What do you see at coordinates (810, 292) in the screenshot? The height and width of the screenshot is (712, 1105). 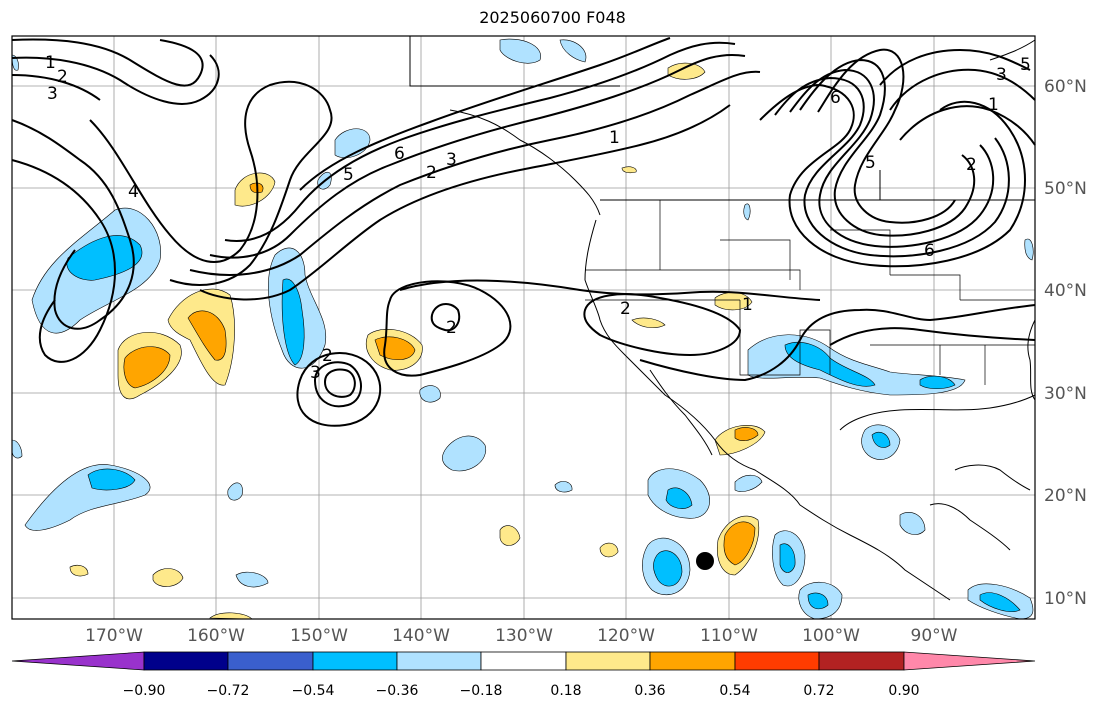 I see `admin-borders` at bounding box center [810, 292].